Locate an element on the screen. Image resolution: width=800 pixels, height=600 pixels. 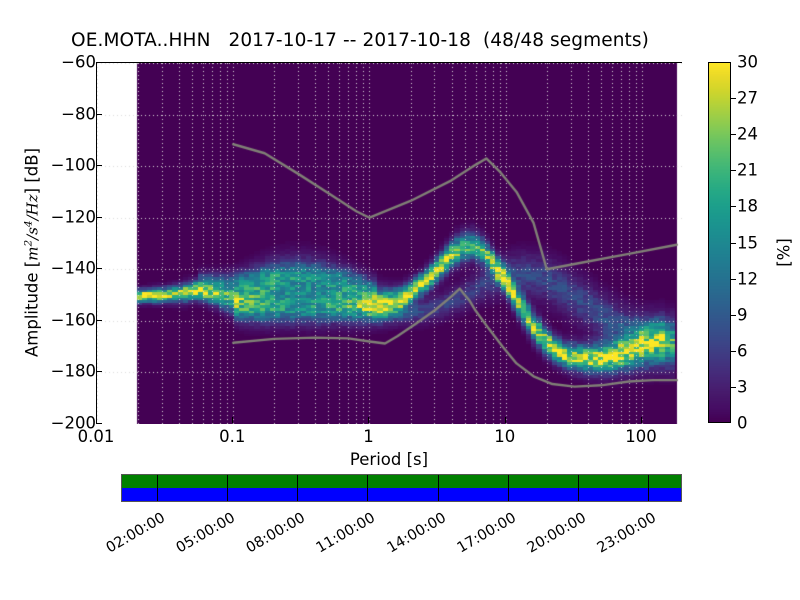
colorbar-tick-label: 12 is located at coordinates (747, 279).